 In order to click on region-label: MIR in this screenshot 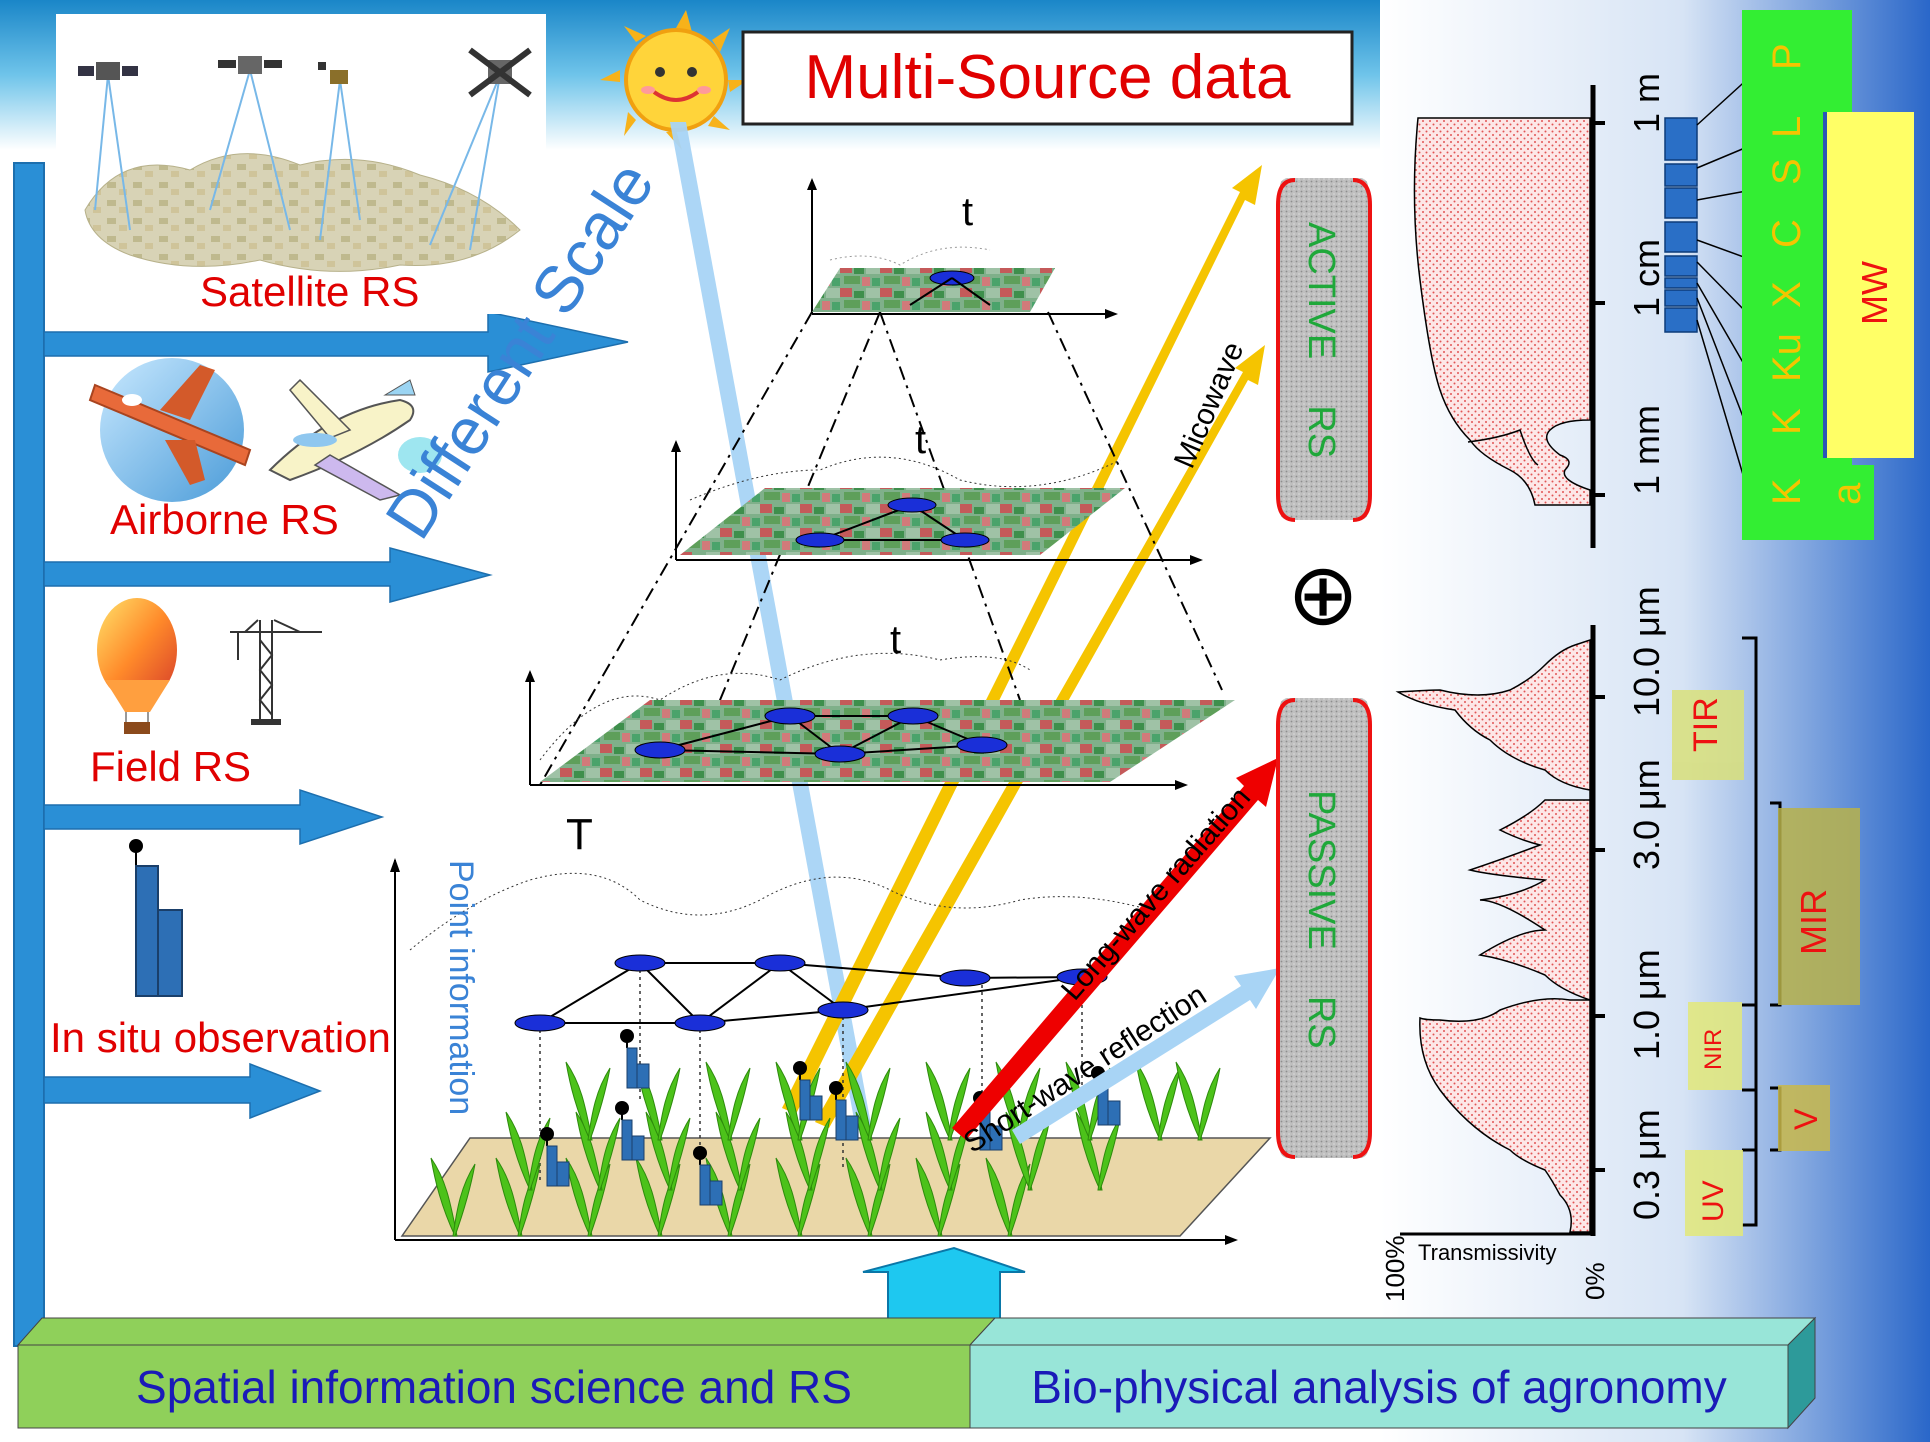, I will do `click(1813, 922)`.